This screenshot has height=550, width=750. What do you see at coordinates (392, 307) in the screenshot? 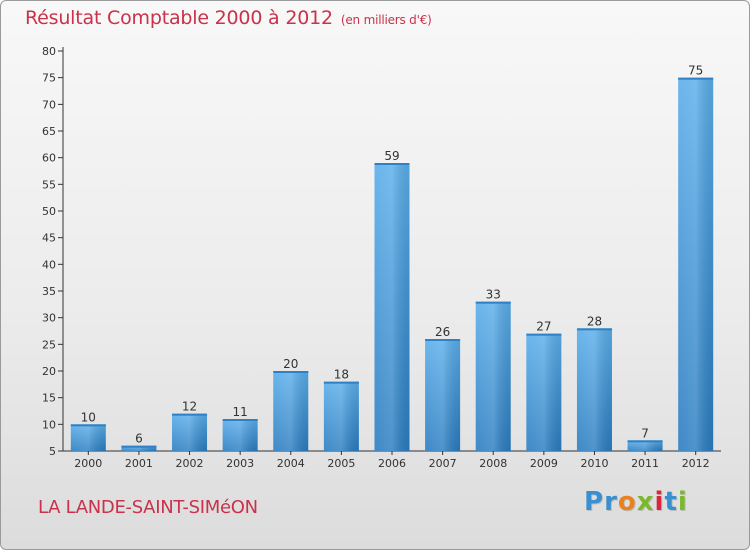
I see `bar-2006` at bounding box center [392, 307].